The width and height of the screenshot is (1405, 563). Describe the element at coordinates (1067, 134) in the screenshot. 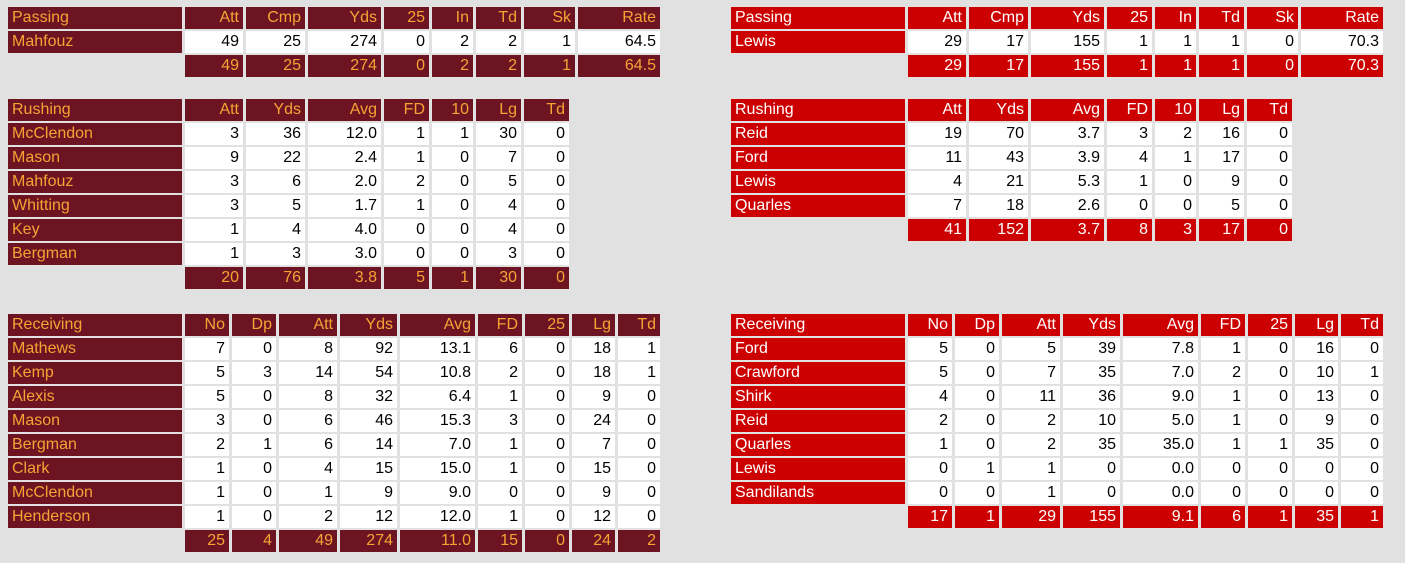

I see `stat-cell: 3.7` at that location.